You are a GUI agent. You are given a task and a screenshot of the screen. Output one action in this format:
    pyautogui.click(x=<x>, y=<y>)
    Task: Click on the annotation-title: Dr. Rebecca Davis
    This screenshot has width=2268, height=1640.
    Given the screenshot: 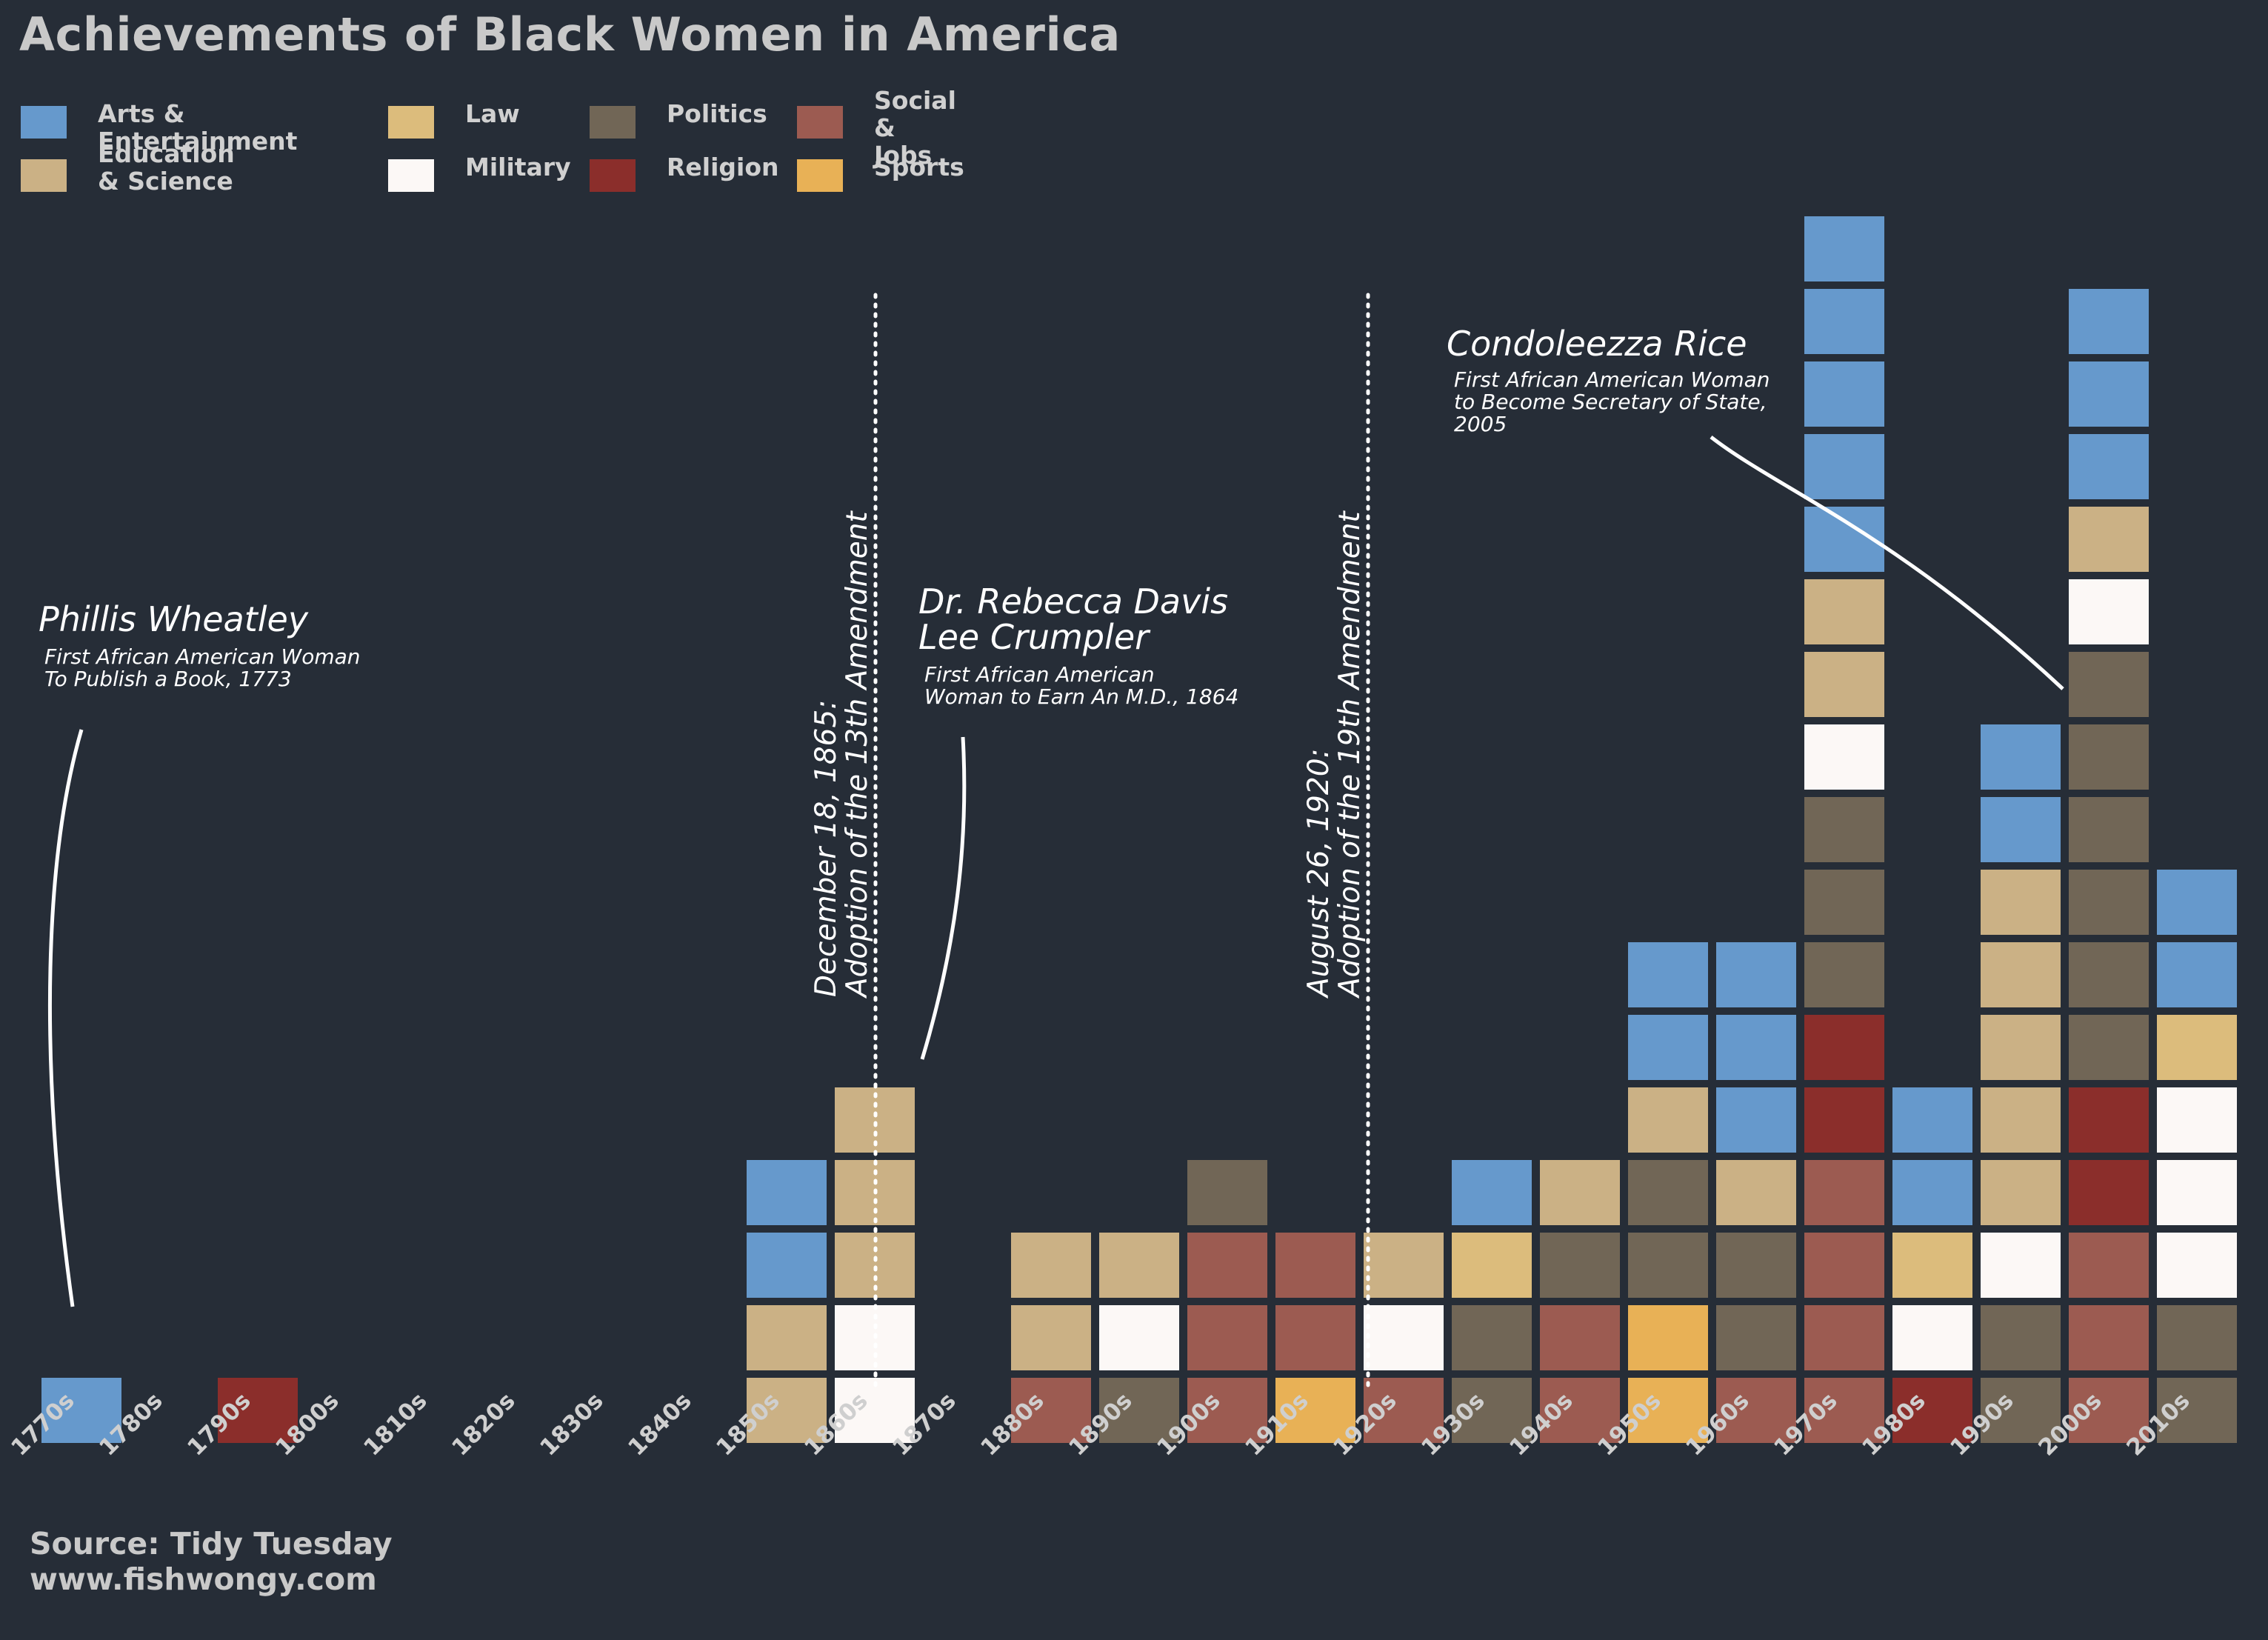 What is the action you would take?
    pyautogui.click(x=1073, y=601)
    